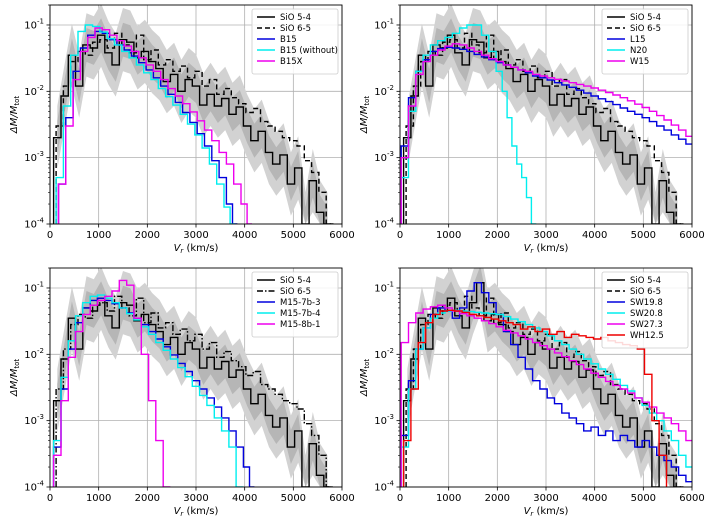  Describe the element at coordinates (646, 325) in the screenshot. I see `legend-label: SW27.3` at that location.